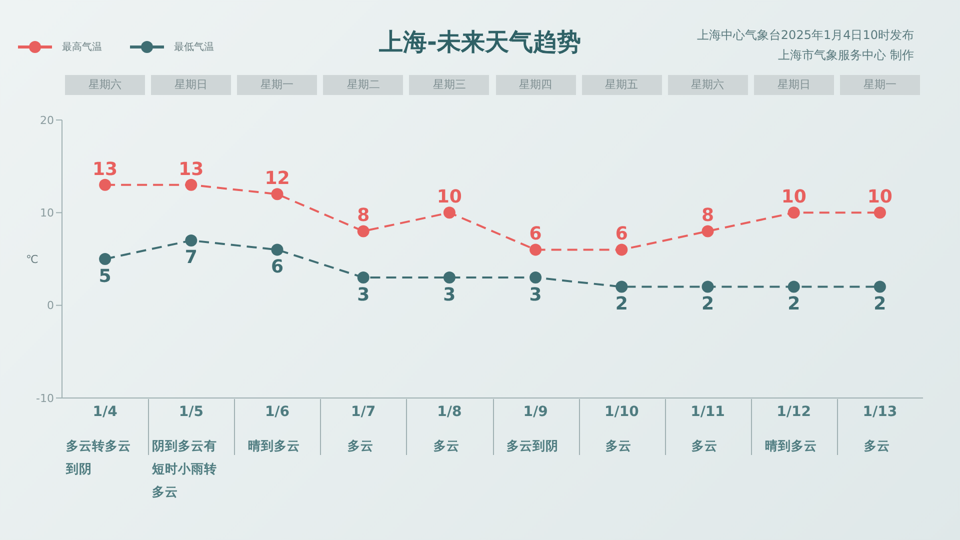 The image size is (960, 540). I want to click on y-tick-label: 20, so click(47, 120).